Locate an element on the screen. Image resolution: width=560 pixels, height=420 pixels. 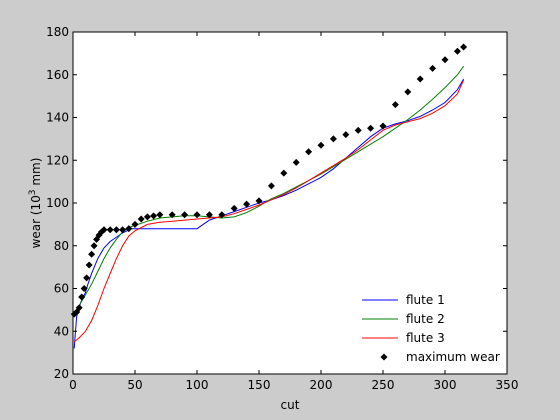
y-tick-label: 160 is located at coordinates (57, 75).